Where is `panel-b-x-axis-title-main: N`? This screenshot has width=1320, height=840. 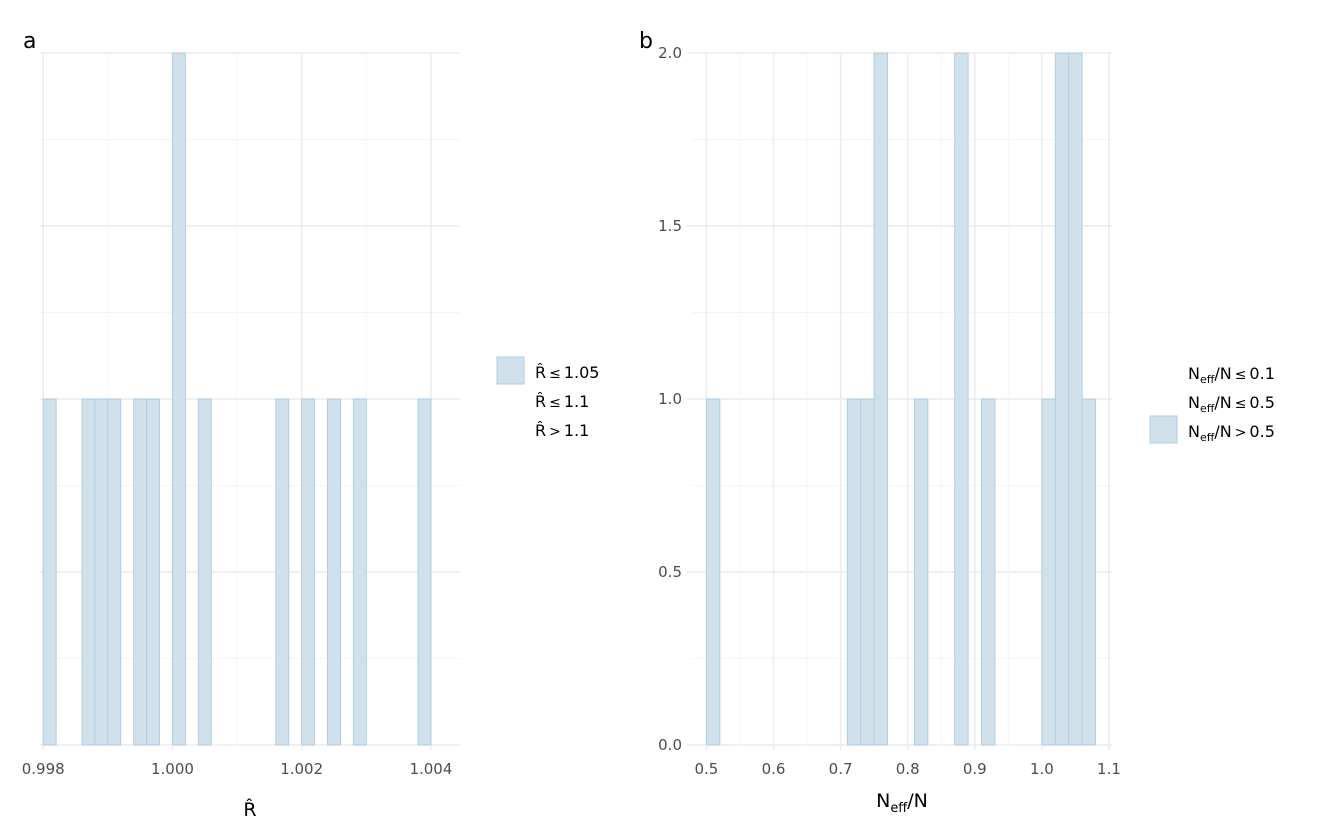 panel-b-x-axis-title-main: N is located at coordinates (883, 801).